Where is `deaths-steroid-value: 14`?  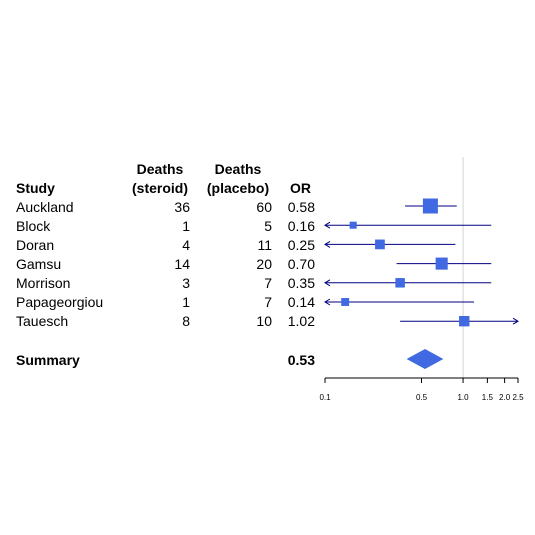 deaths-steroid-value: 14 is located at coordinates (182, 264).